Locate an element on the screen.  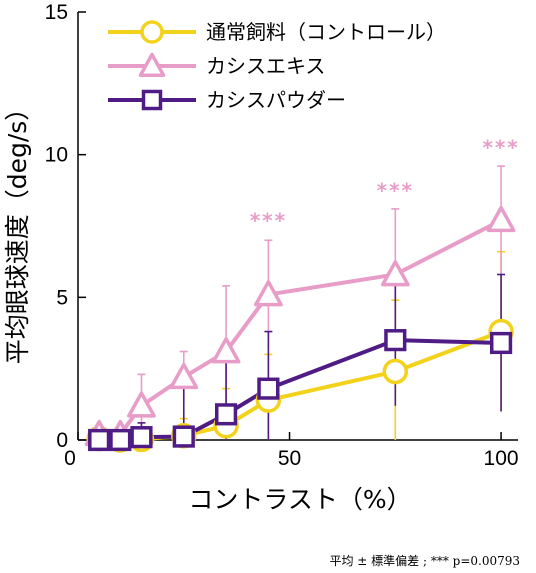
x-axis-title: コントラスト（%） is located at coordinates (299, 499).